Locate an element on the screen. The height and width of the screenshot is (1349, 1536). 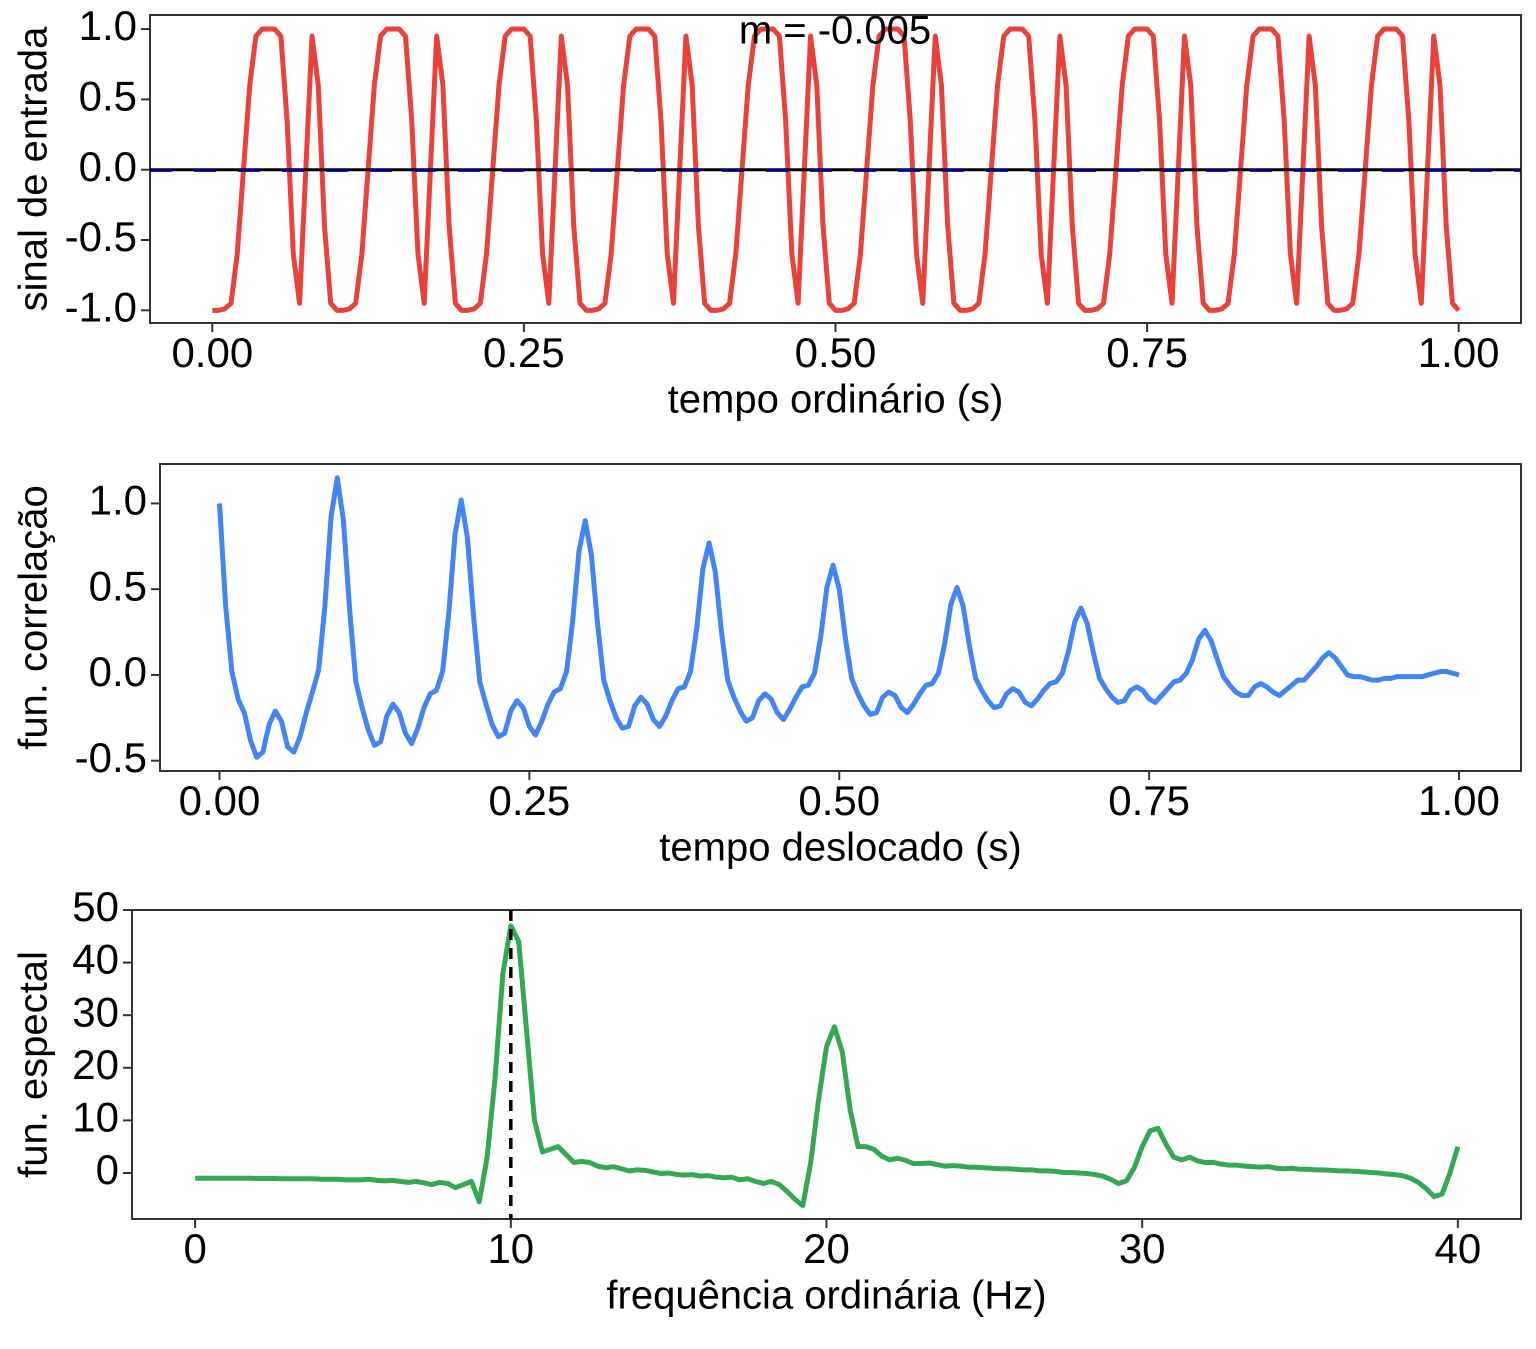
y-axis-title: fun. correlação is located at coordinates (34, 617).